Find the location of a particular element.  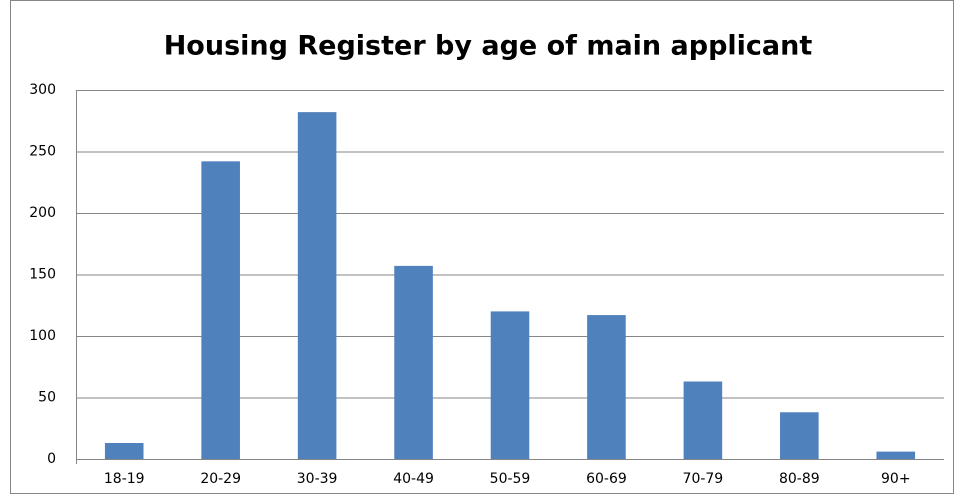

x-tick-label: 90+ is located at coordinates (896, 479).